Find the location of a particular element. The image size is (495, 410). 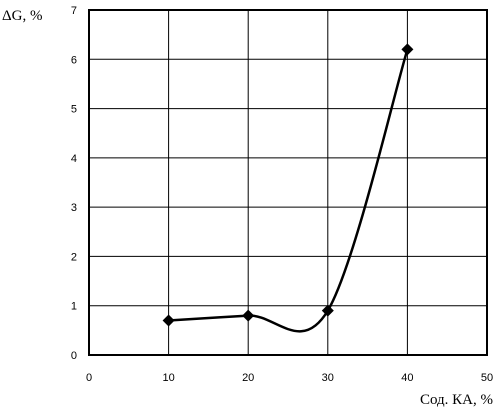

y-tick-label: 7 is located at coordinates (74, 11).